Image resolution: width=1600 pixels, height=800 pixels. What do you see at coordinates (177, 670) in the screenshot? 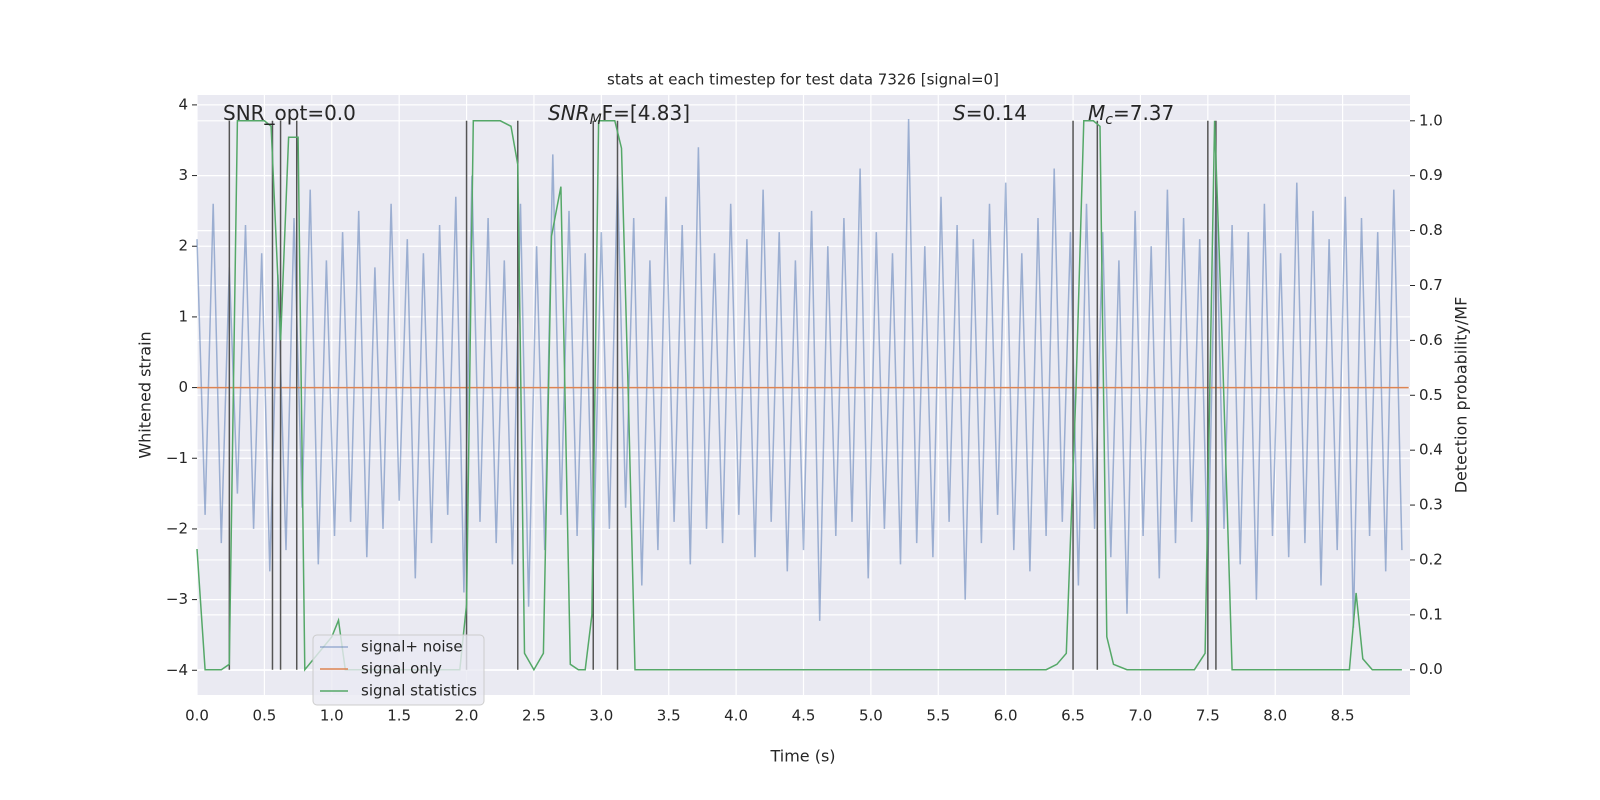
I see `y-tick-label: −4` at bounding box center [177, 670].